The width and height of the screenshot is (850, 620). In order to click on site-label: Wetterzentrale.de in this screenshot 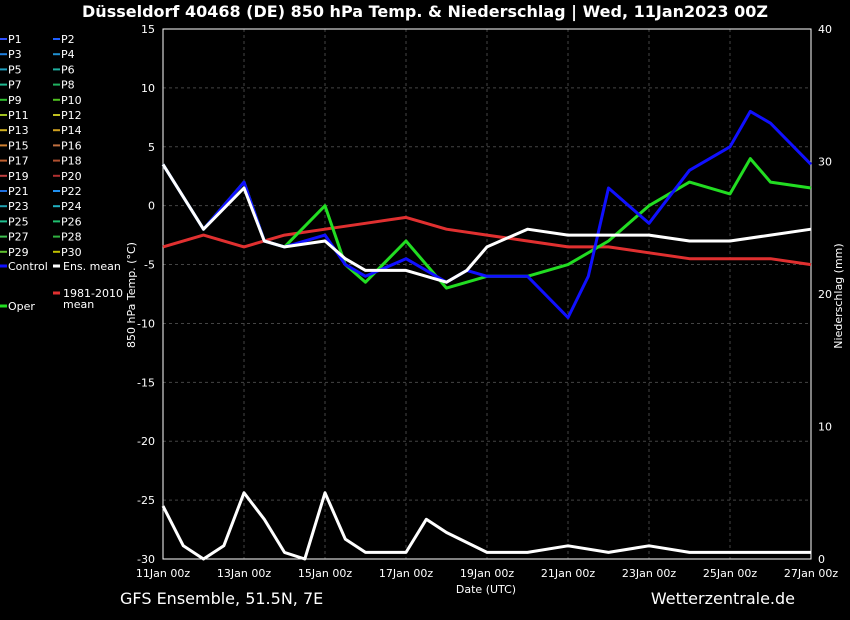, I will do `click(722, 598)`.